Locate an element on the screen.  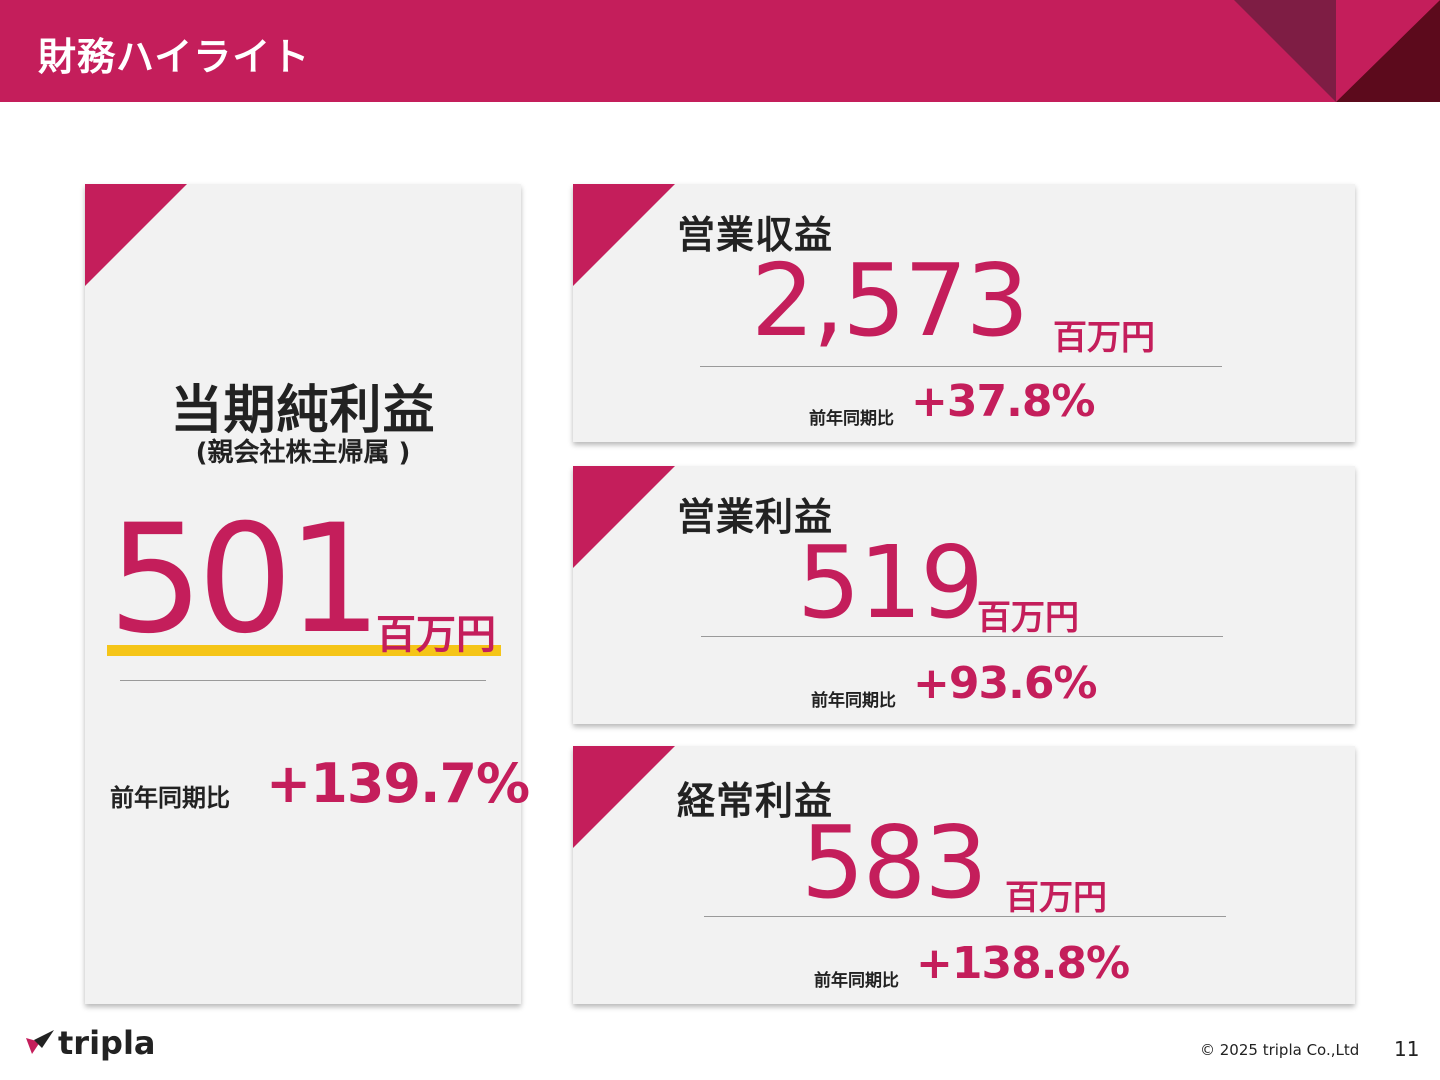
net-income-value: 501 is located at coordinates (245, 580).